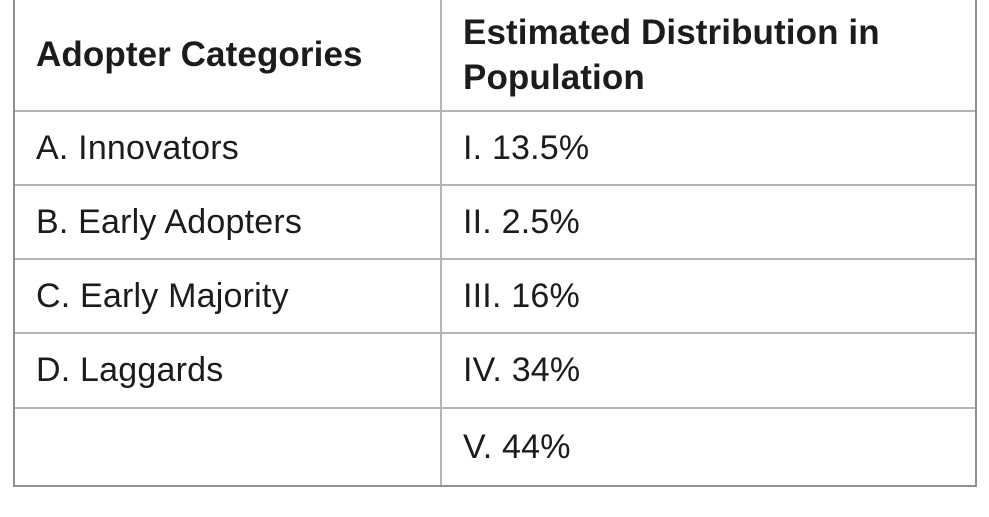 This screenshot has width=989, height=517. Describe the element at coordinates (227, 221) in the screenshot. I see `cell-category-early-adopters: B. Early Adopters` at that location.